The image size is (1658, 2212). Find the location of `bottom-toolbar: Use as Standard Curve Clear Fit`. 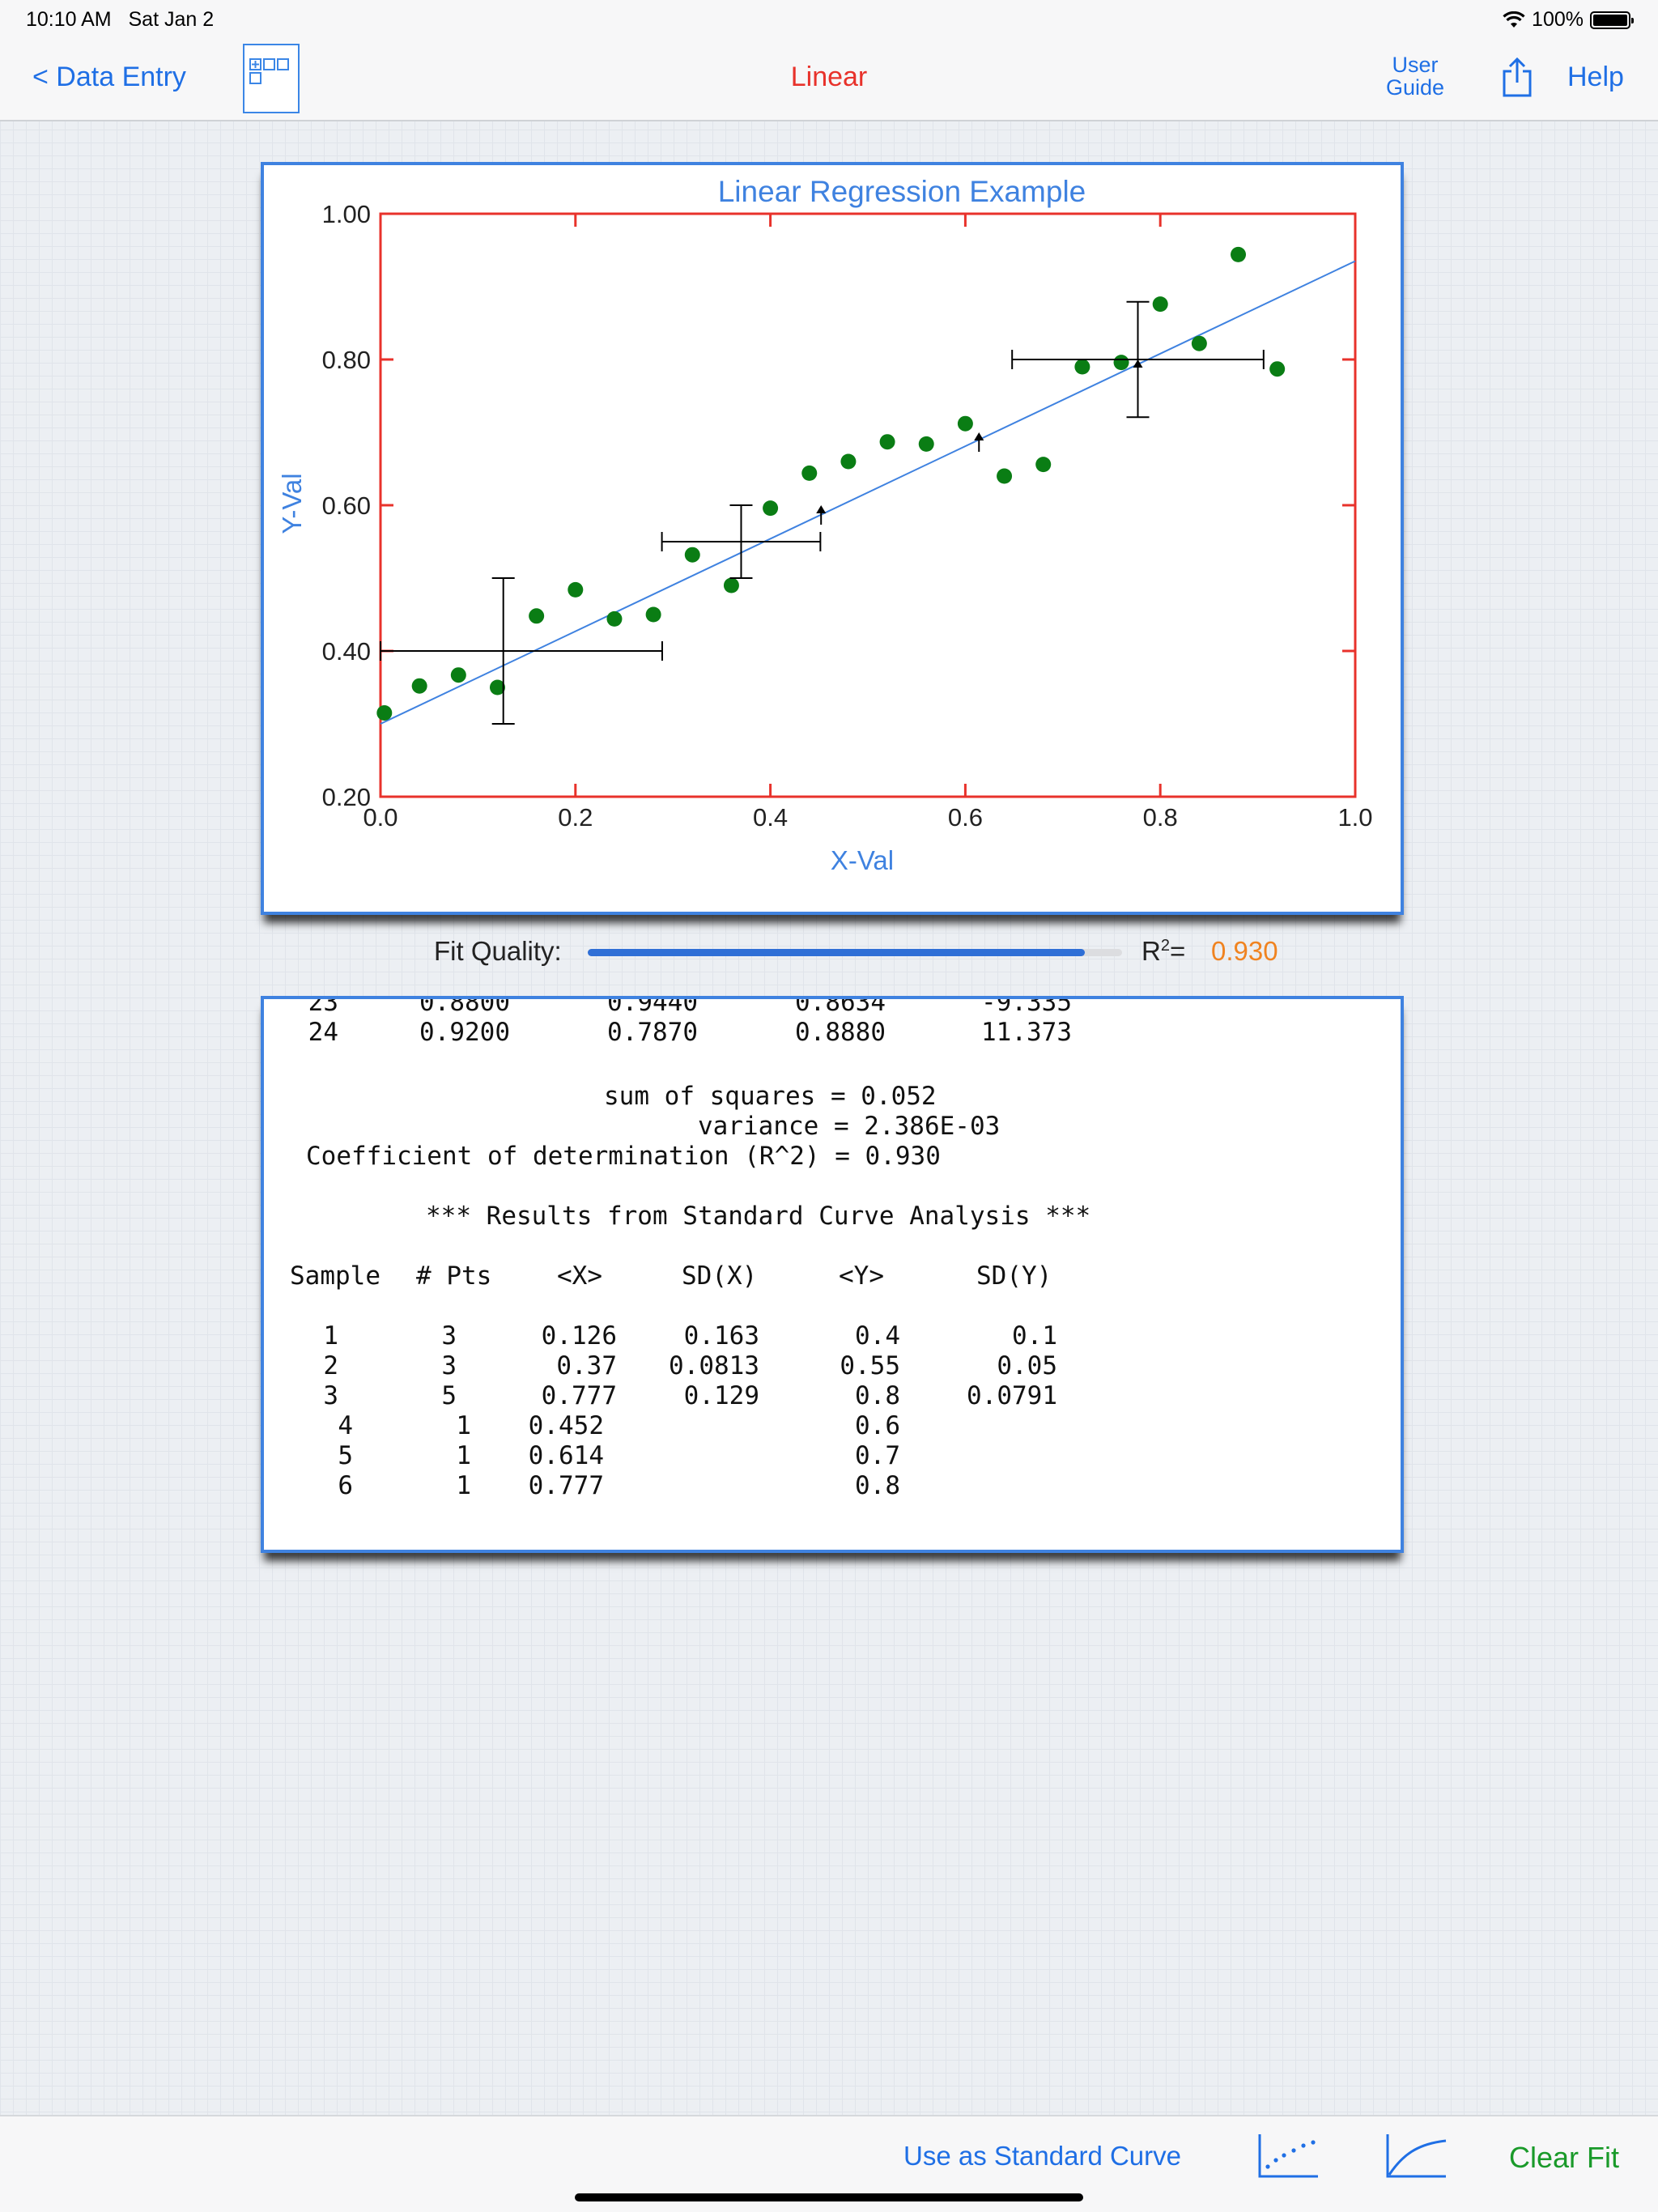

bottom-toolbar: Use as Standard Curve Clear Fit is located at coordinates (829, 2164).